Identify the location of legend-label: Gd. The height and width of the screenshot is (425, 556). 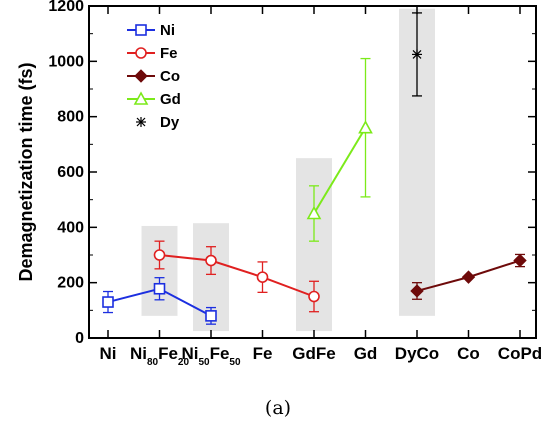
(170, 99).